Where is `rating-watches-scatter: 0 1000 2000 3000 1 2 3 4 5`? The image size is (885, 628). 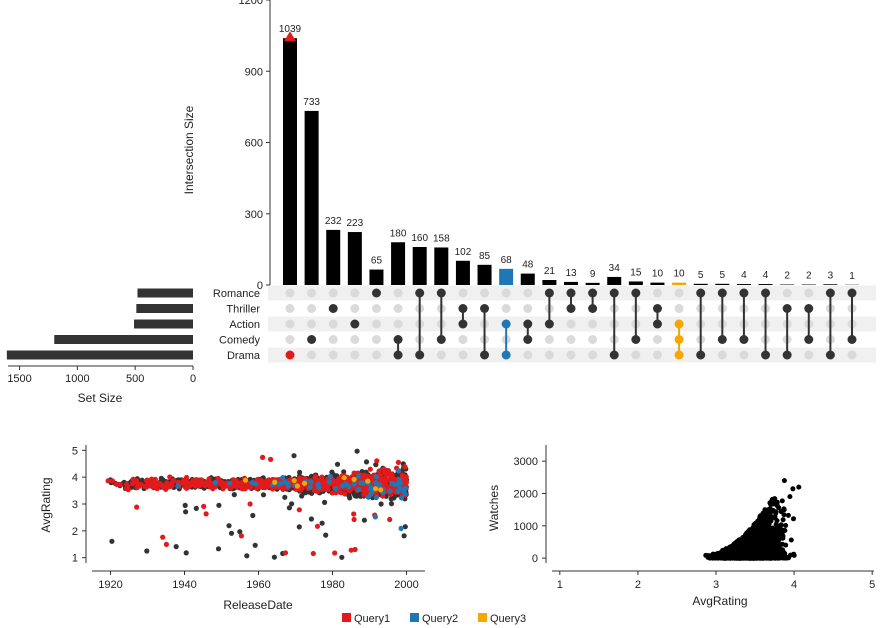 rating-watches-scatter: 0 1000 2000 3000 1 2 3 4 5 is located at coordinates (694, 518).